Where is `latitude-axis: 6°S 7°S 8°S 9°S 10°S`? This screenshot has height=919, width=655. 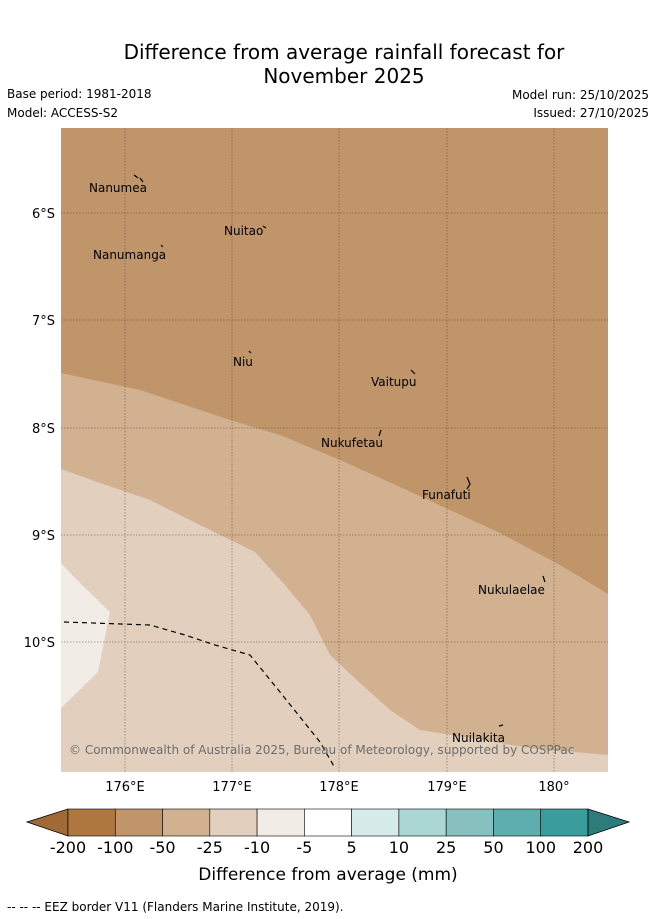 latitude-axis: 6°S 7°S 8°S 9°S 10°S is located at coordinates (39, 429).